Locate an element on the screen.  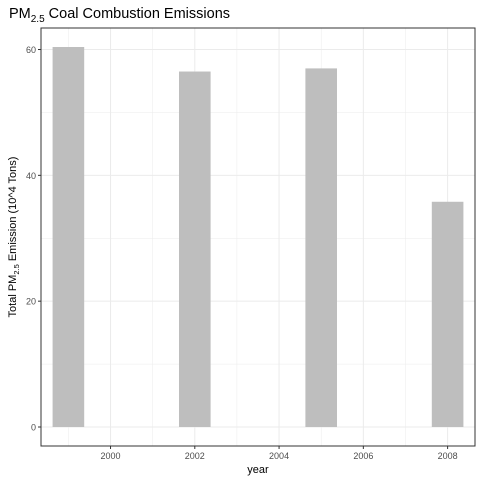
x-tick-label: 2002 is located at coordinates (195, 456).